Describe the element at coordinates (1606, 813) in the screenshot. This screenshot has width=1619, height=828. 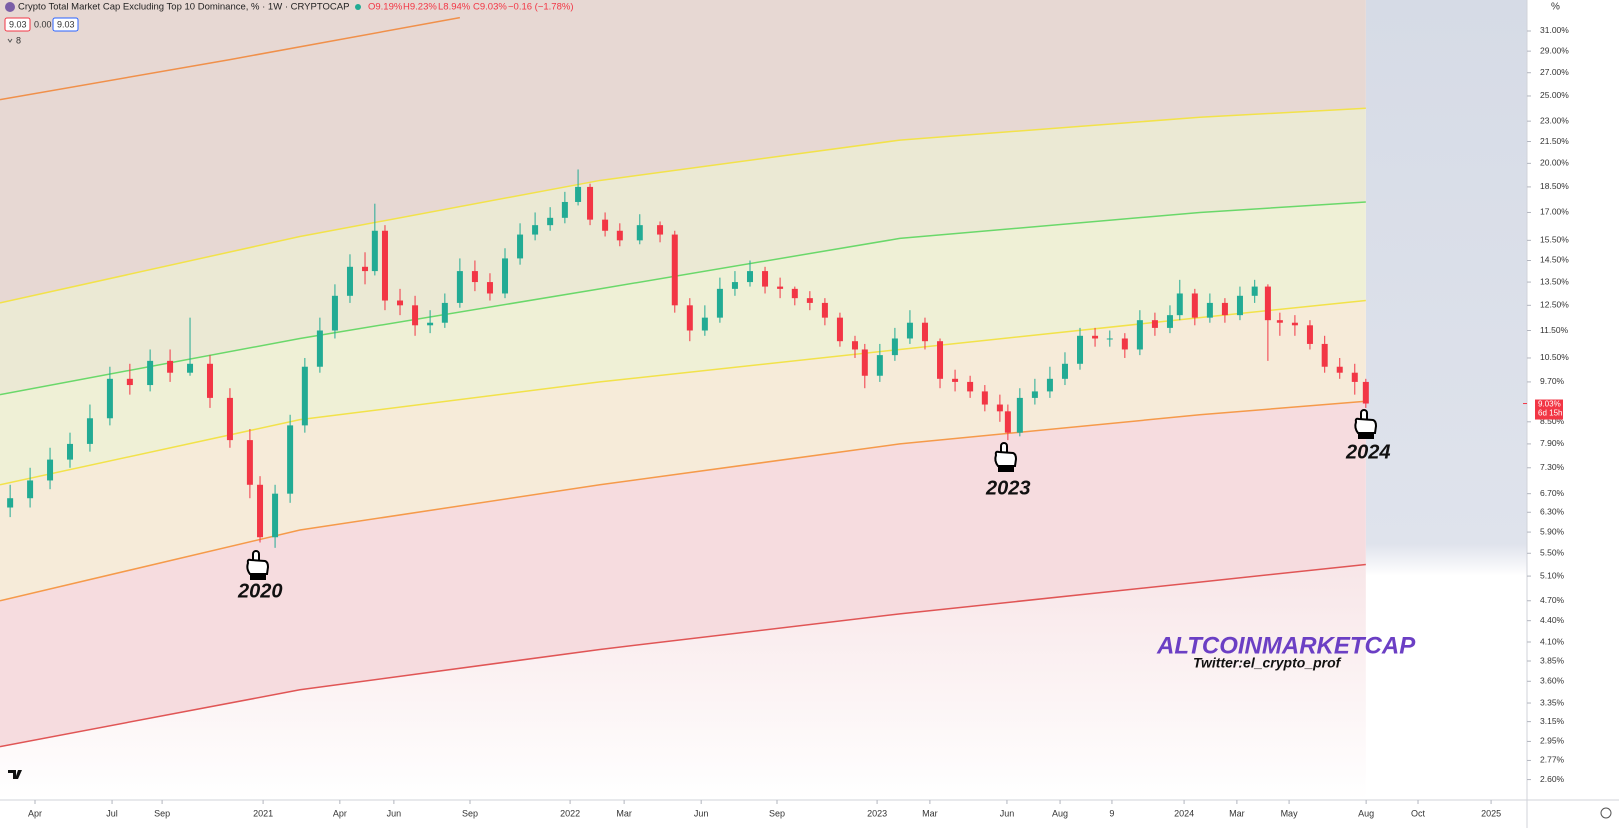
I see `settings-icon` at that location.